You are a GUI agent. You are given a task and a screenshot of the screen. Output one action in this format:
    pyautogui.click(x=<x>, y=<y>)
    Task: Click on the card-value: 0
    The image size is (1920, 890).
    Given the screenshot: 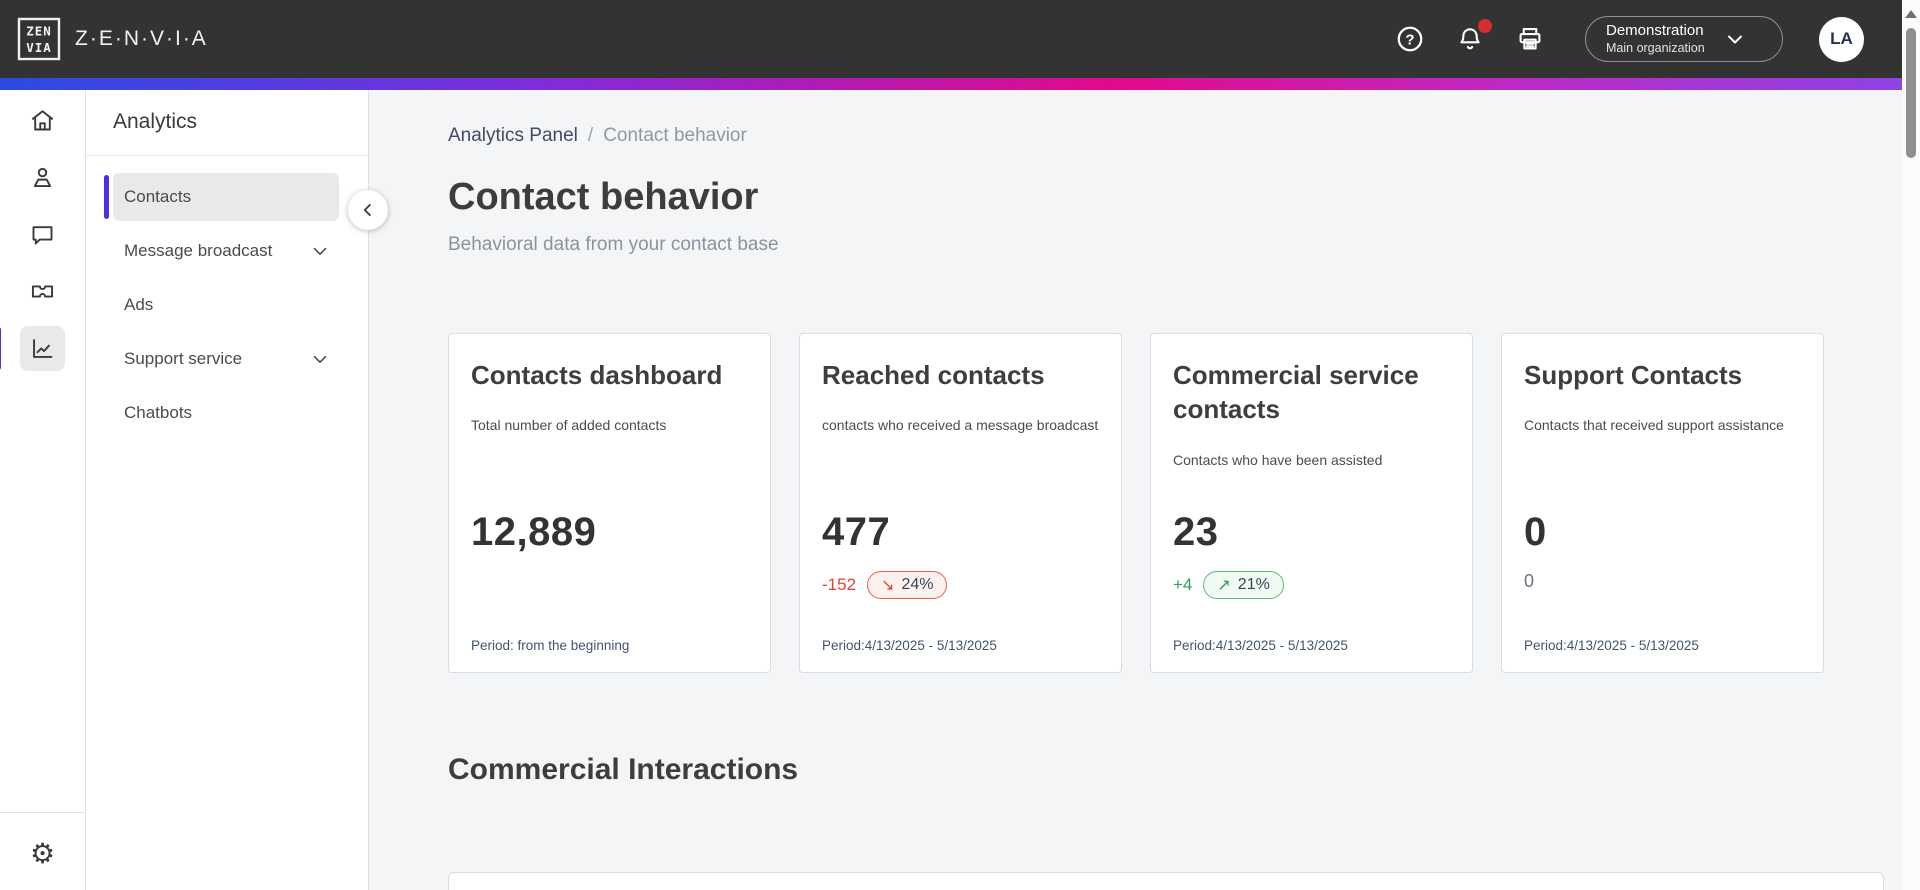 What is the action you would take?
    pyautogui.click(x=1535, y=532)
    